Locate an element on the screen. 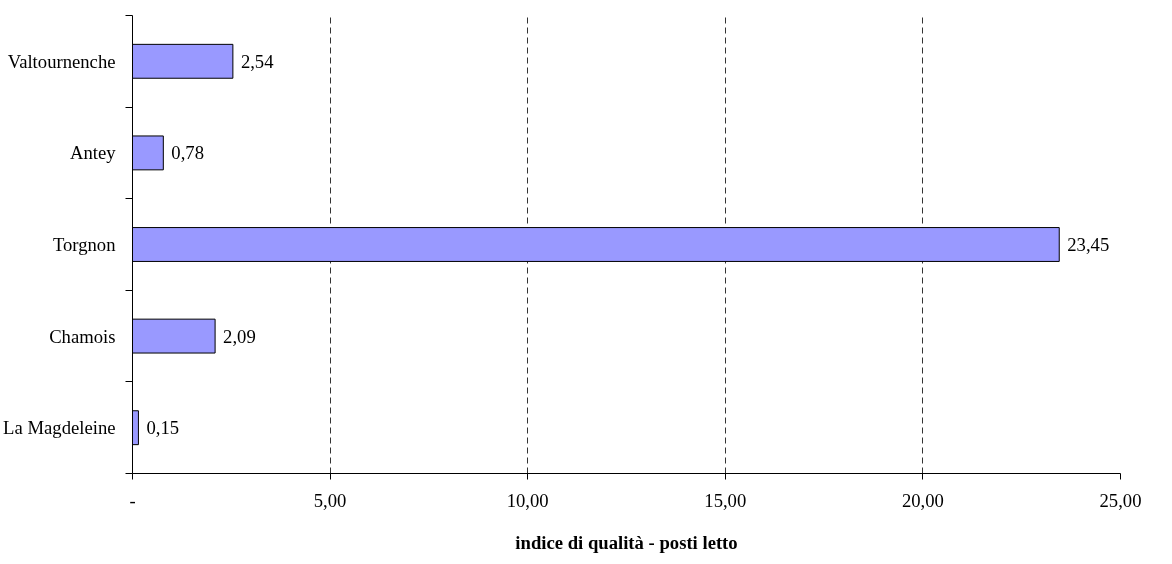 This screenshot has width=1172, height=564. y-tick-label: Antey is located at coordinates (93, 153).